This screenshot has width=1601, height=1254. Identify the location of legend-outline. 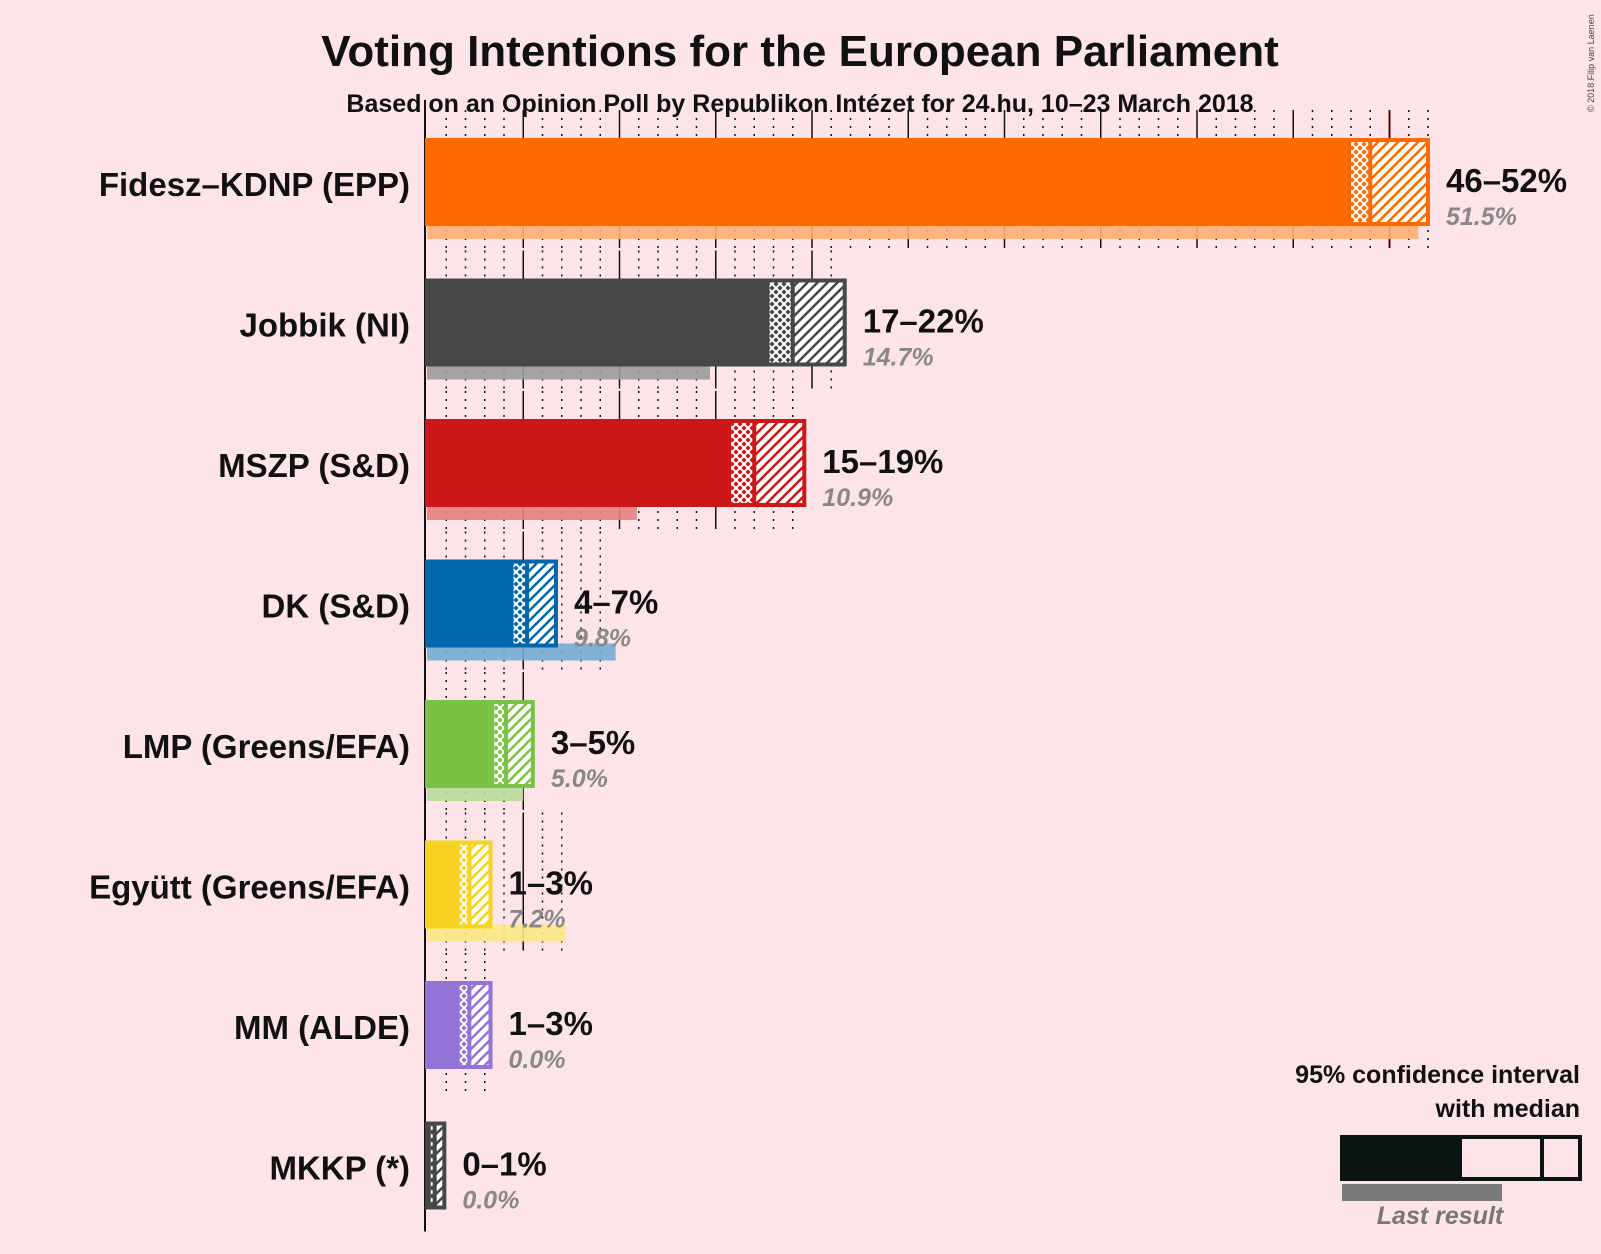
(1461, 1158).